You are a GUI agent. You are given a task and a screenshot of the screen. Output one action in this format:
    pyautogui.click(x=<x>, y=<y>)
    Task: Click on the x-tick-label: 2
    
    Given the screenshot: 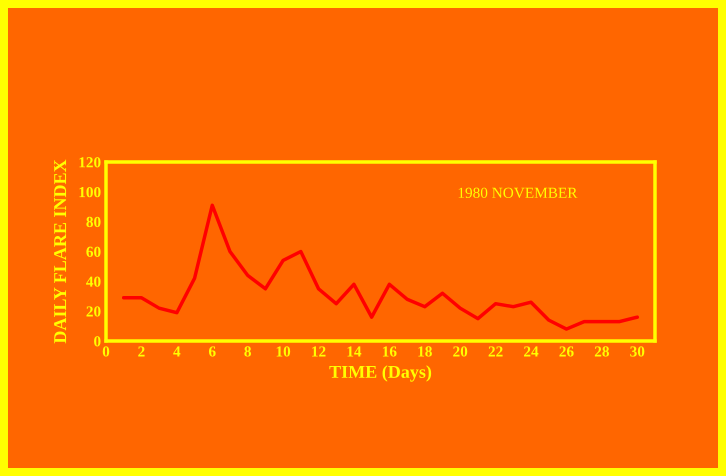 What is the action you would take?
    pyautogui.click(x=141, y=351)
    